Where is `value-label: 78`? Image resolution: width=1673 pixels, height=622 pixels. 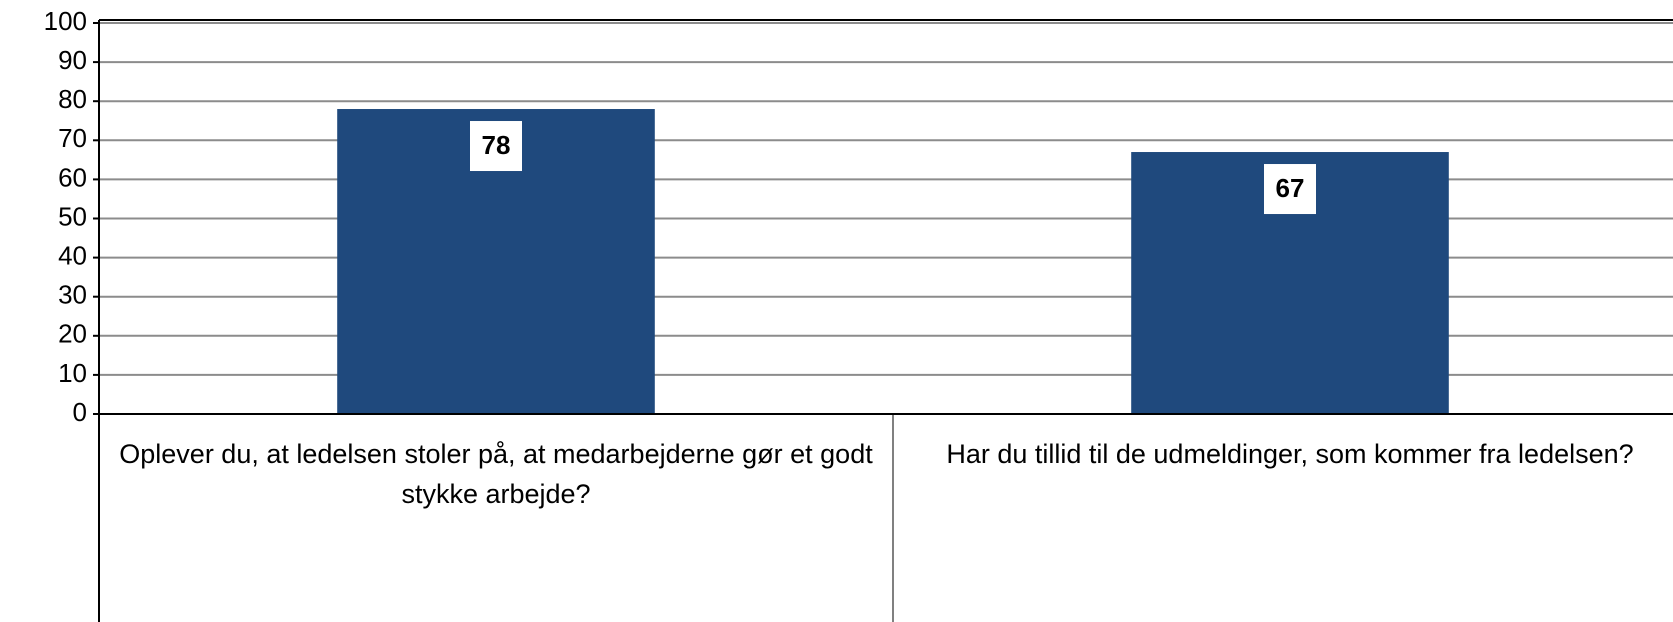 value-label: 78 is located at coordinates (496, 145).